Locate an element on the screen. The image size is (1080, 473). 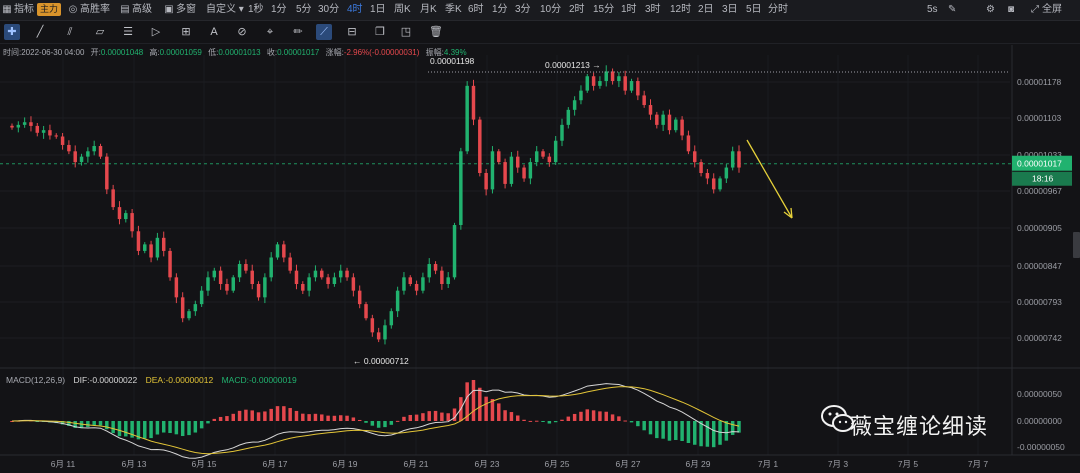
interval-tab-3: 30分 is located at coordinates (329, 9).